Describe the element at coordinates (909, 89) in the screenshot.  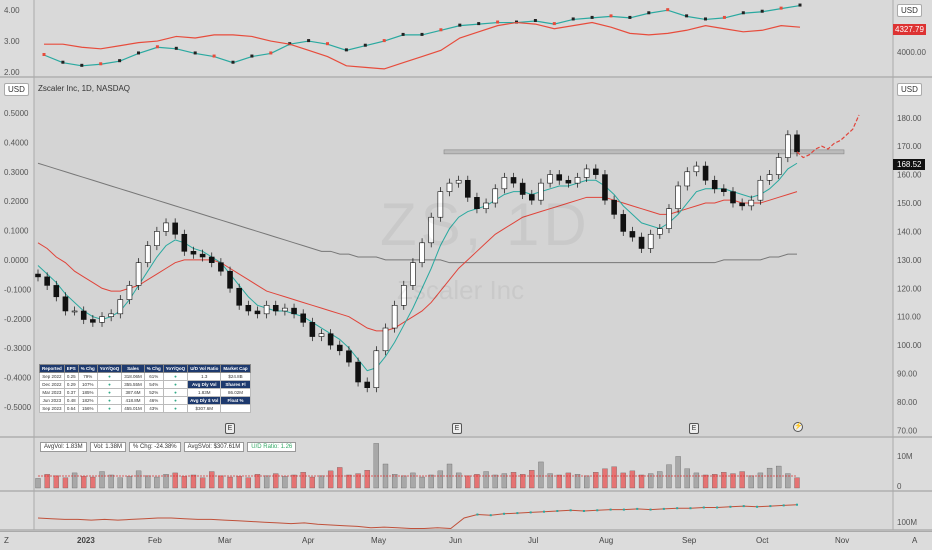
I see `currency-badge-right: USD` at that location.